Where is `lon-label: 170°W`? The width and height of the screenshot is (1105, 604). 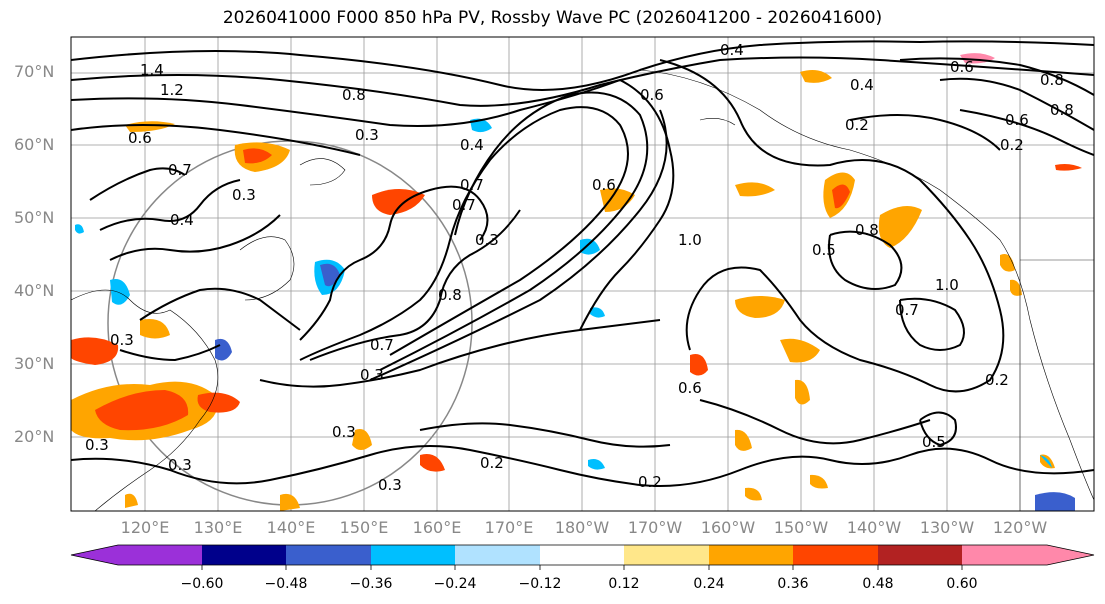
lon-label: 170°W is located at coordinates (655, 527).